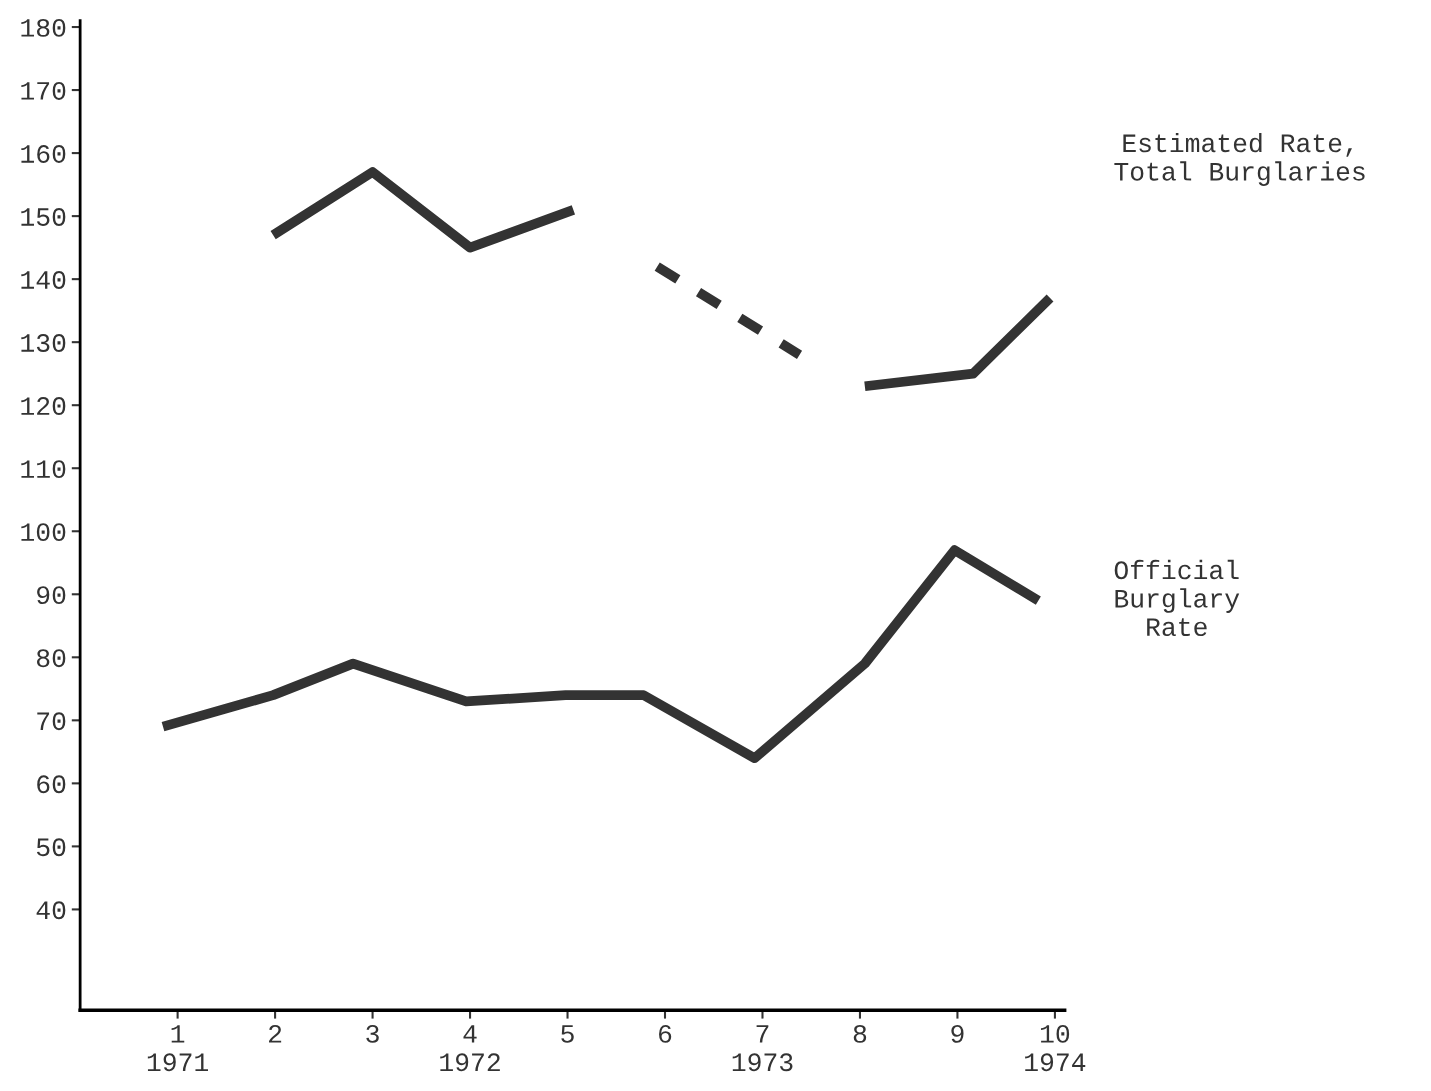 Image resolution: width=1431 pixels, height=1091 pixels. I want to click on x-tick-label: 1 1971, so click(178, 1048).